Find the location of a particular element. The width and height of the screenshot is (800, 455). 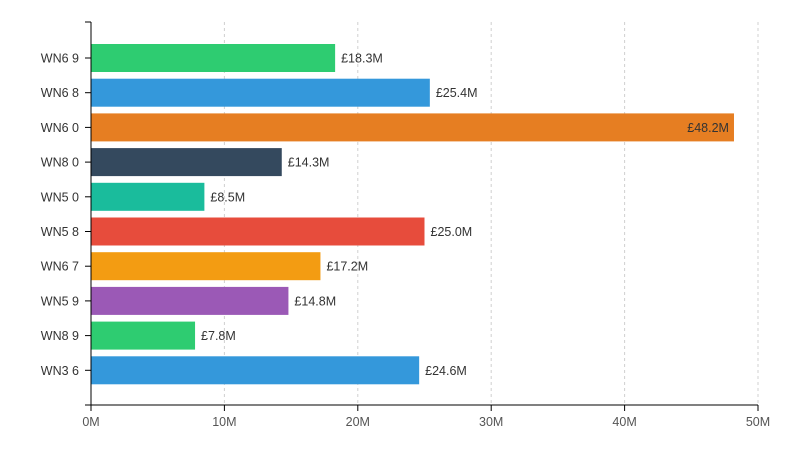

category-label: WN6 9 is located at coordinates (60, 59).